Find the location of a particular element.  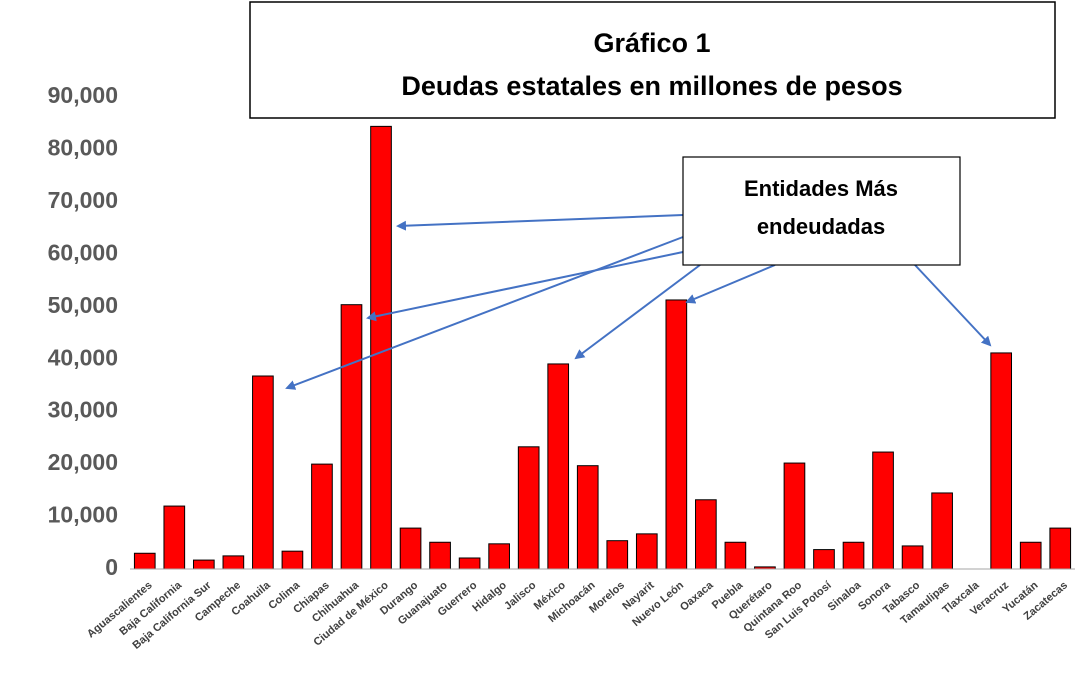

y-tick-label: 20,000 is located at coordinates (83, 462).